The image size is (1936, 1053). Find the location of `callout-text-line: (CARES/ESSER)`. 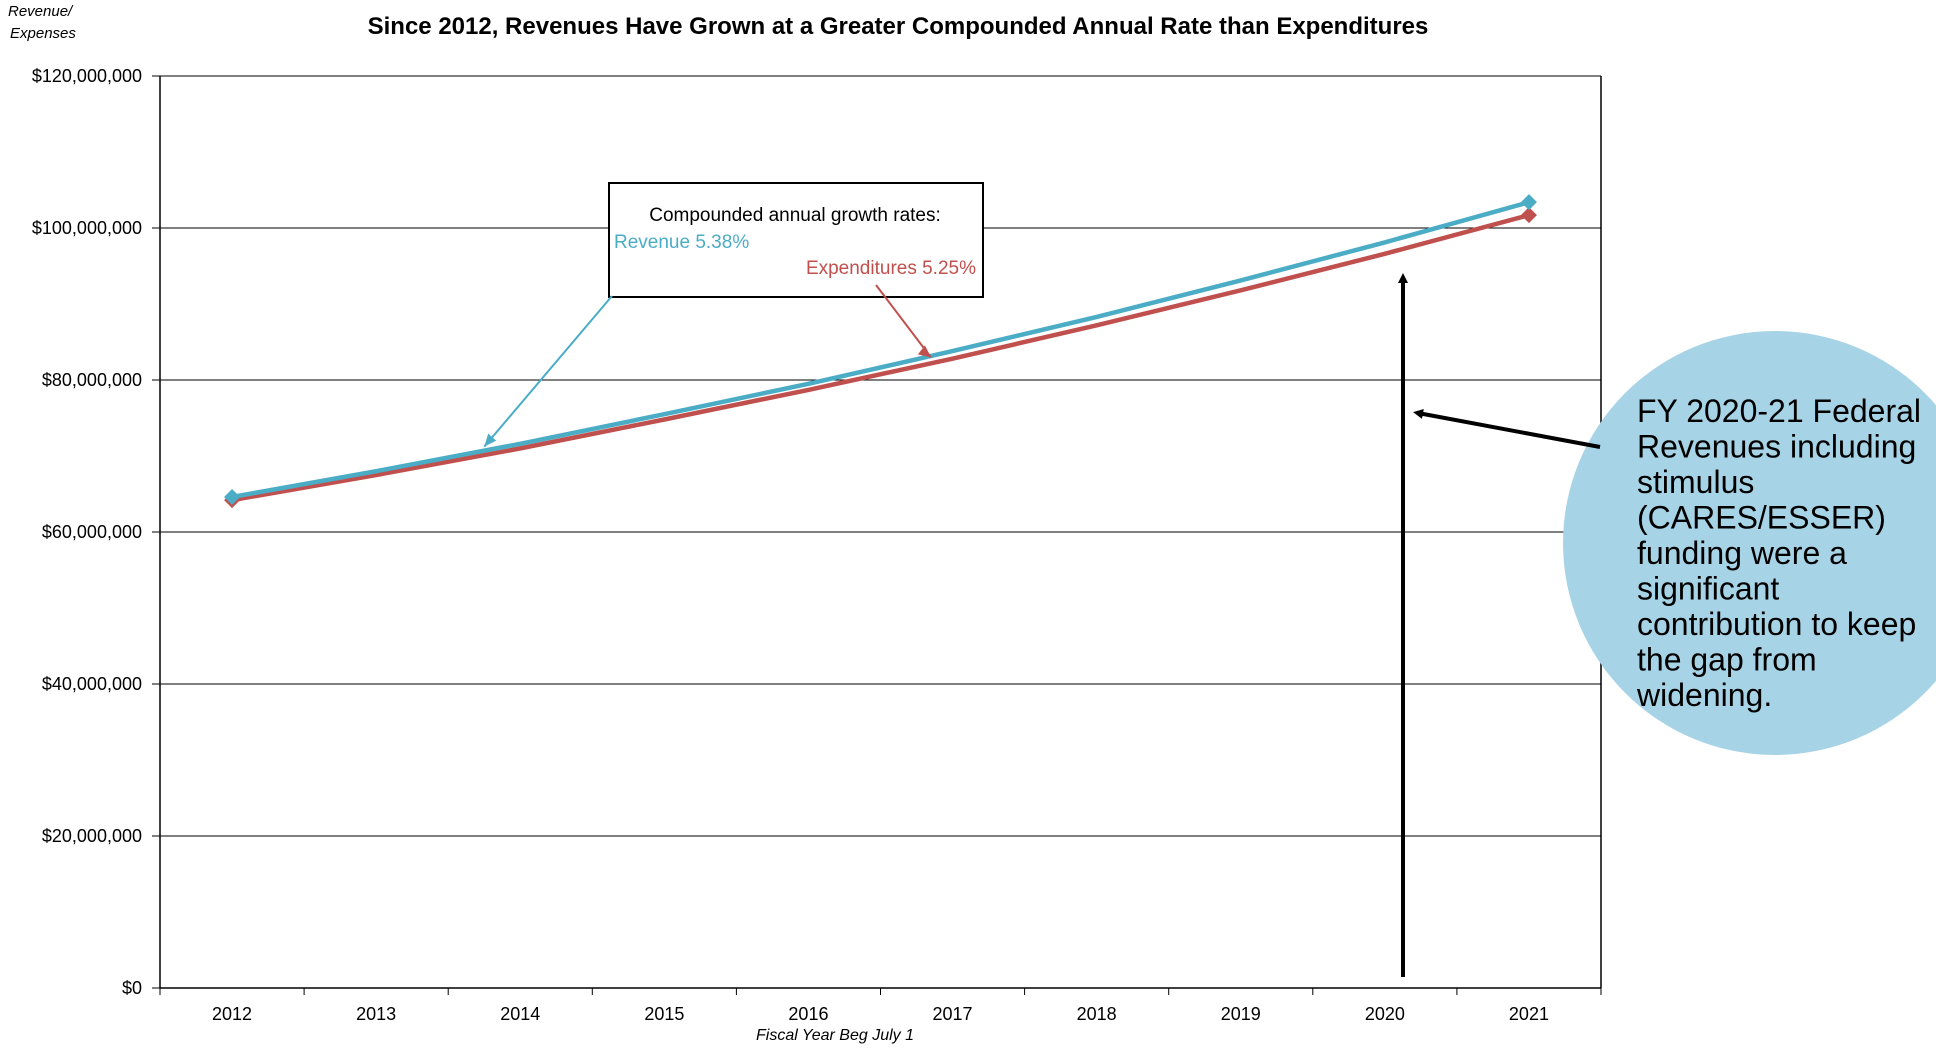

callout-text-line: (CARES/ESSER) is located at coordinates (1761, 518).